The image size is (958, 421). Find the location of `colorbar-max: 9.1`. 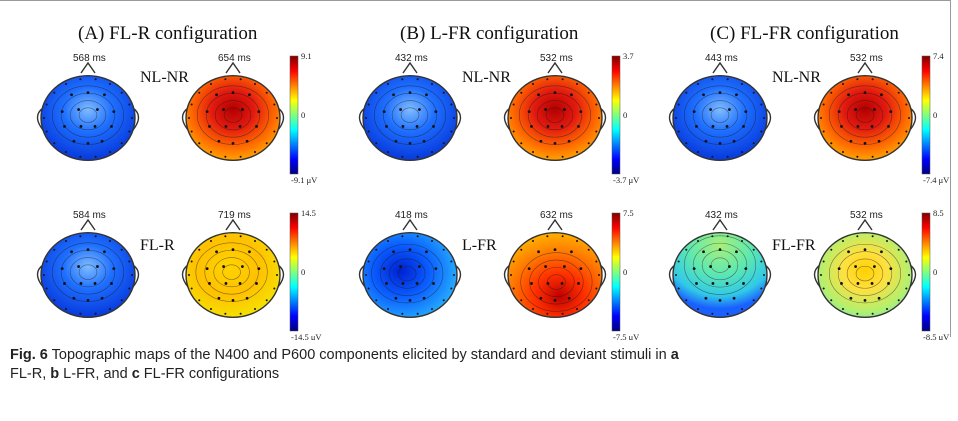

colorbar-max: 9.1 is located at coordinates (306, 56).